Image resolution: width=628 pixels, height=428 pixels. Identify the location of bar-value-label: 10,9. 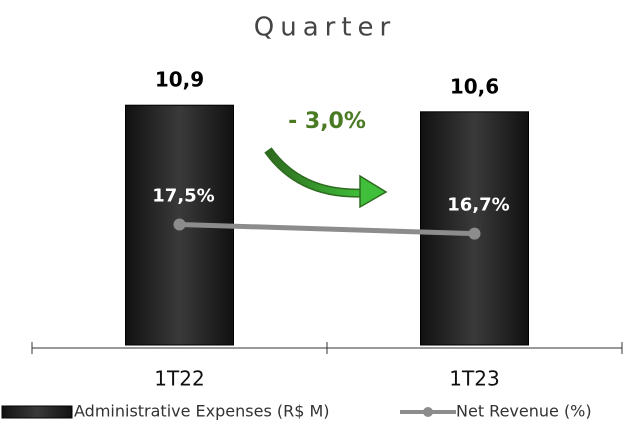
(179, 80).